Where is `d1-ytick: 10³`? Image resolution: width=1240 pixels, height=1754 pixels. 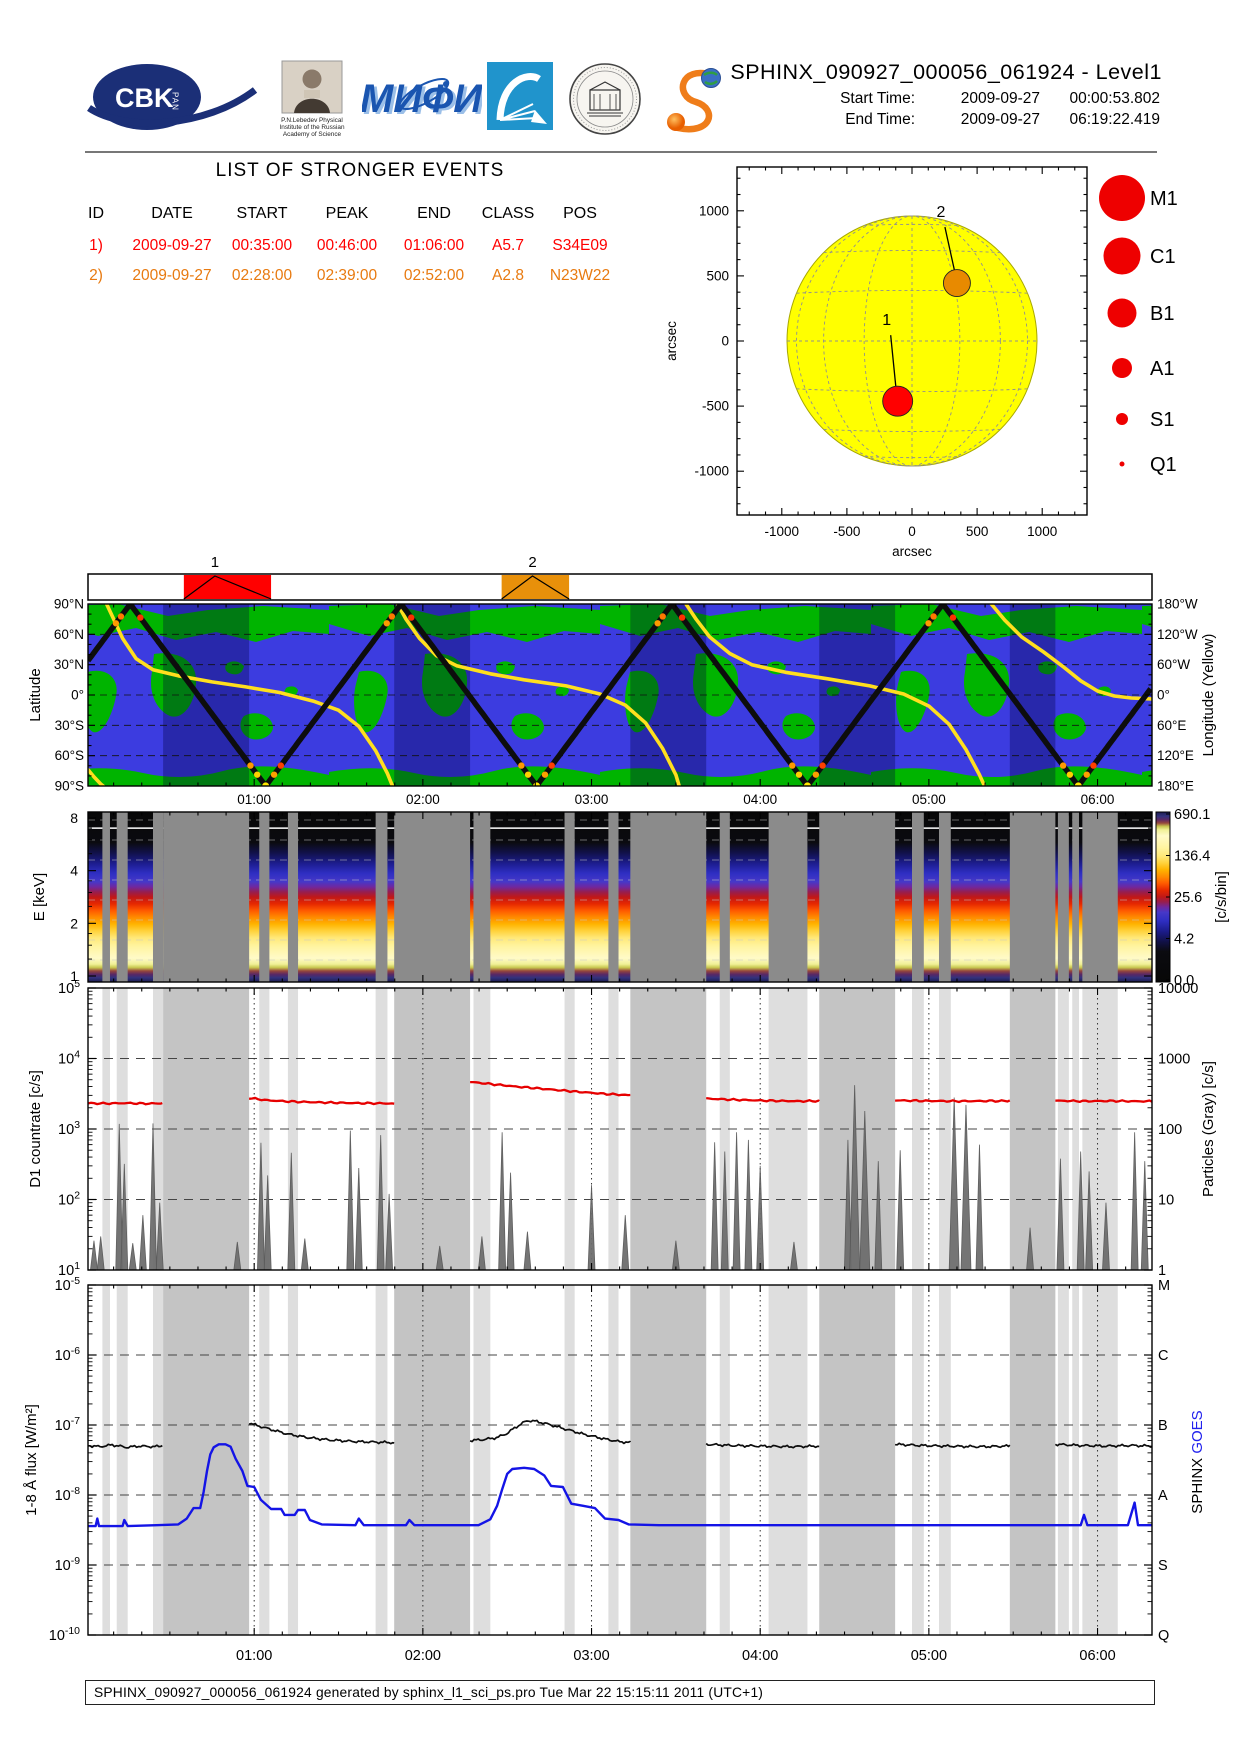
d1-ytick: 10³ is located at coordinates (69, 1129).